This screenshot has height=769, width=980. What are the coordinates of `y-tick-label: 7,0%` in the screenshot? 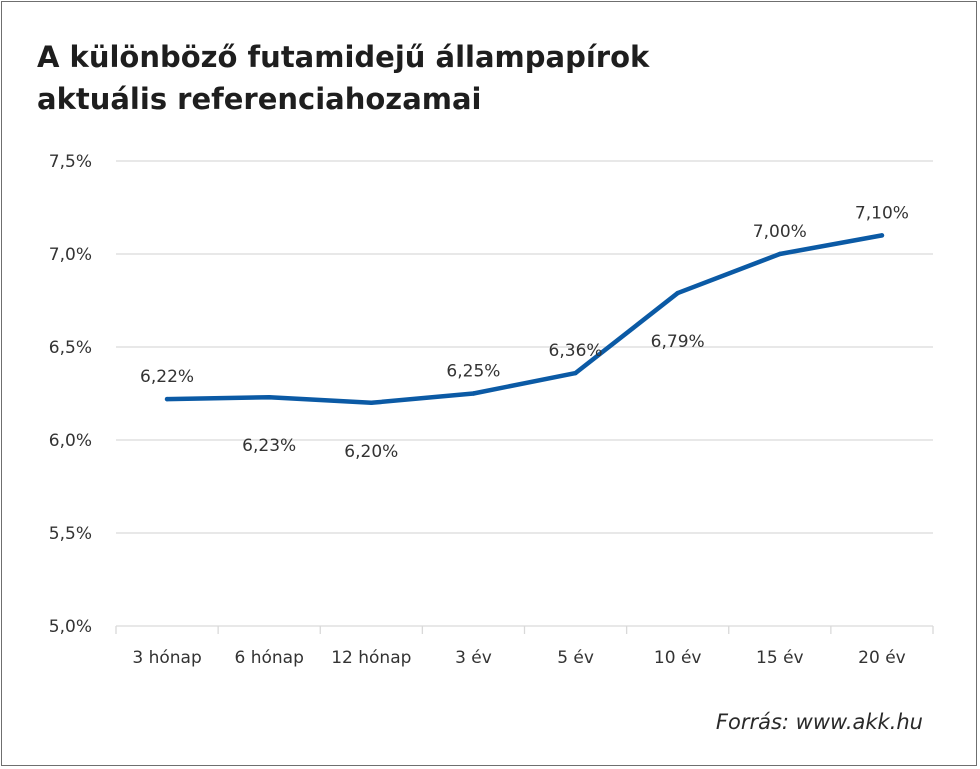 It's located at (70, 255).